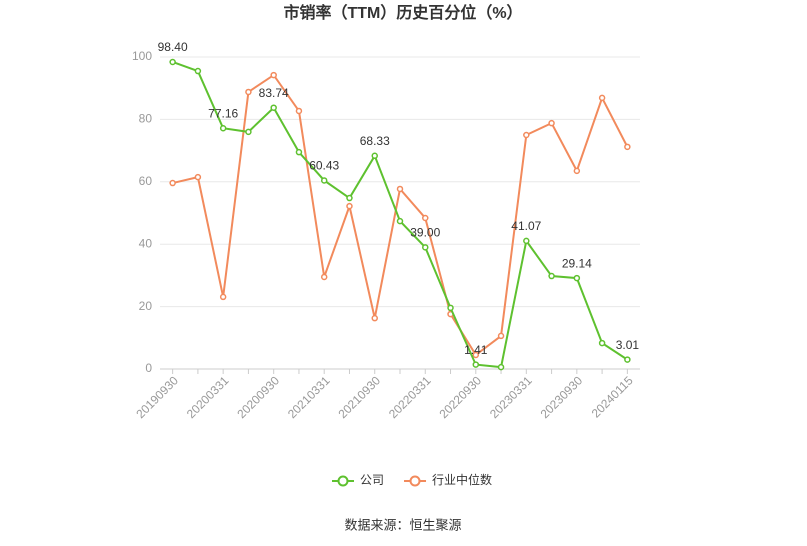 The height and width of the screenshot is (546, 807). What do you see at coordinates (146, 243) in the screenshot?
I see `y-tick-label: 40` at bounding box center [146, 243].